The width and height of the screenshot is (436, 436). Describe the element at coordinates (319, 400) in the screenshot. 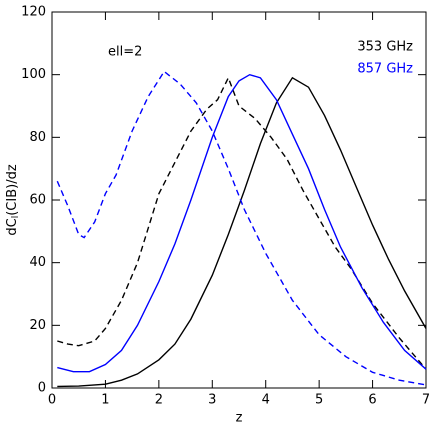

I see `x-tick-label: 5` at that location.